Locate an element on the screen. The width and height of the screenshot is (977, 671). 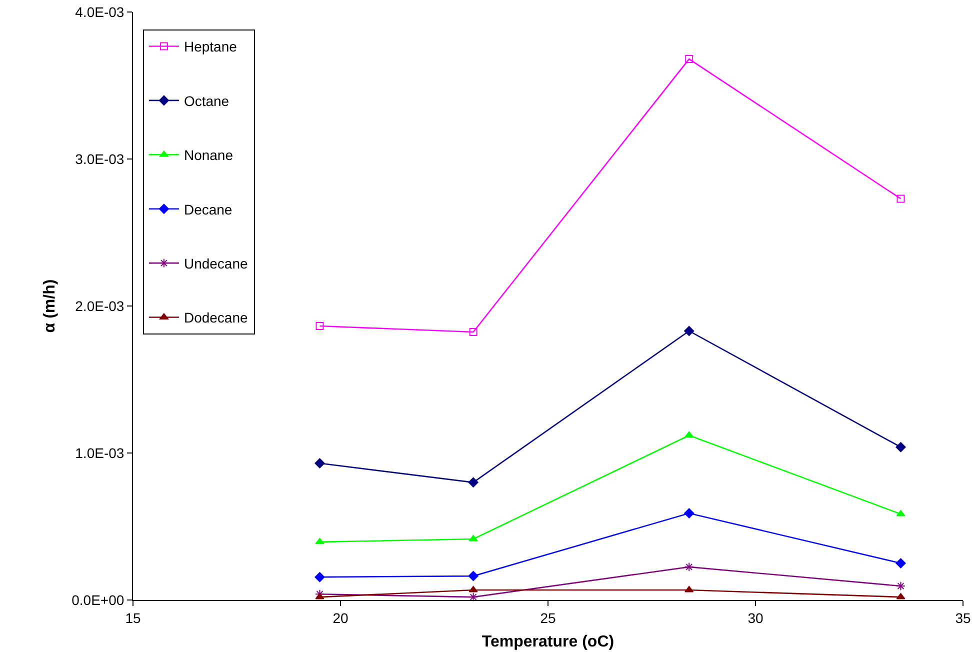
y-axis-title: α (m/h) is located at coordinates (50, 306).